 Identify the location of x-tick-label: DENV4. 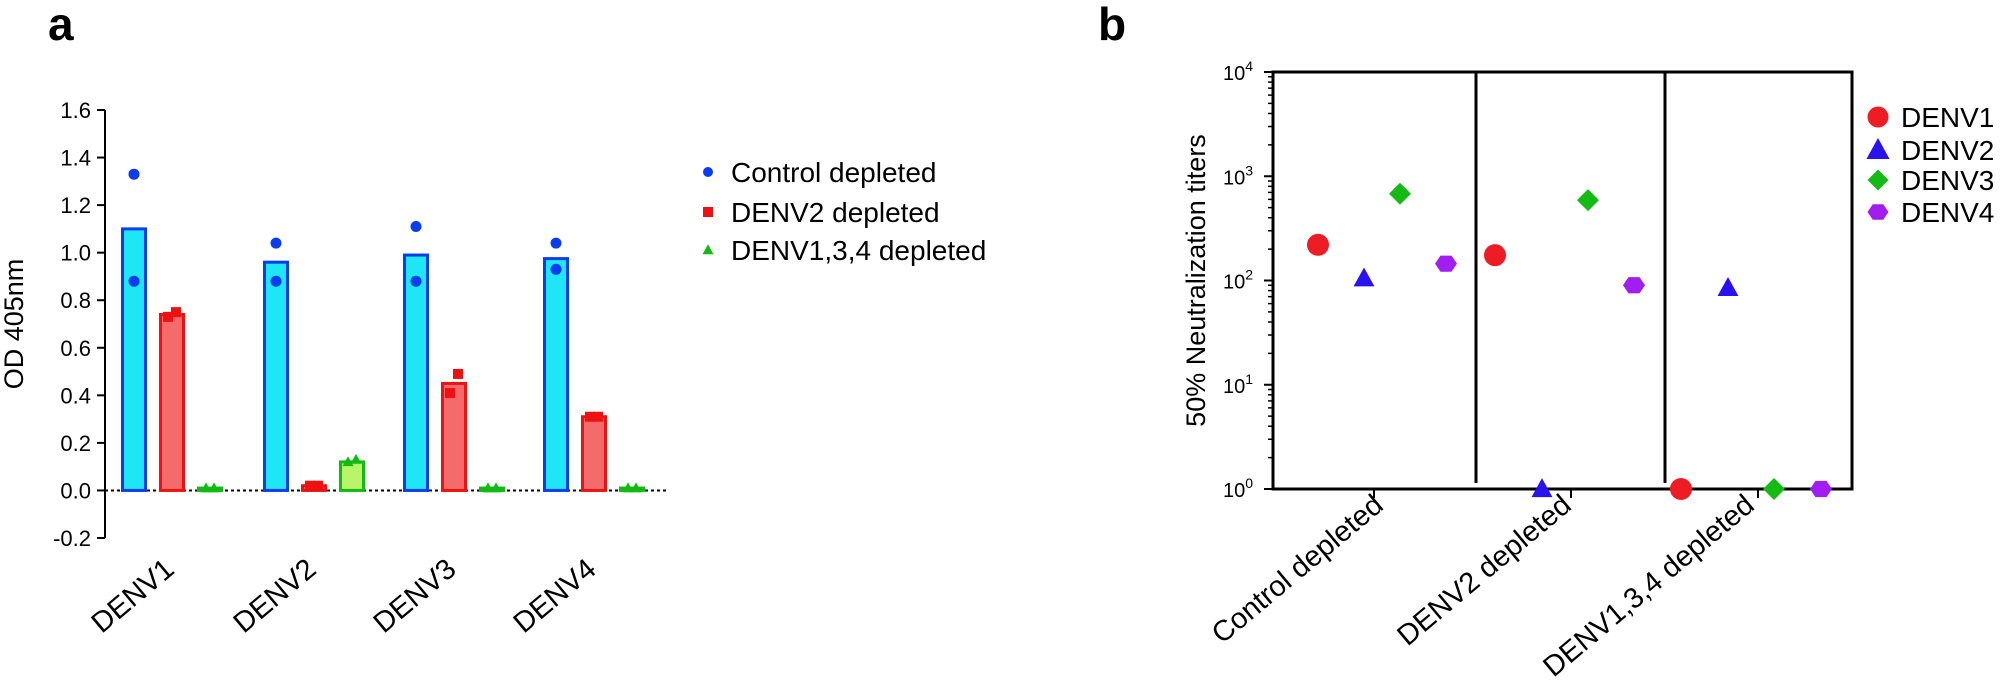
(555, 596).